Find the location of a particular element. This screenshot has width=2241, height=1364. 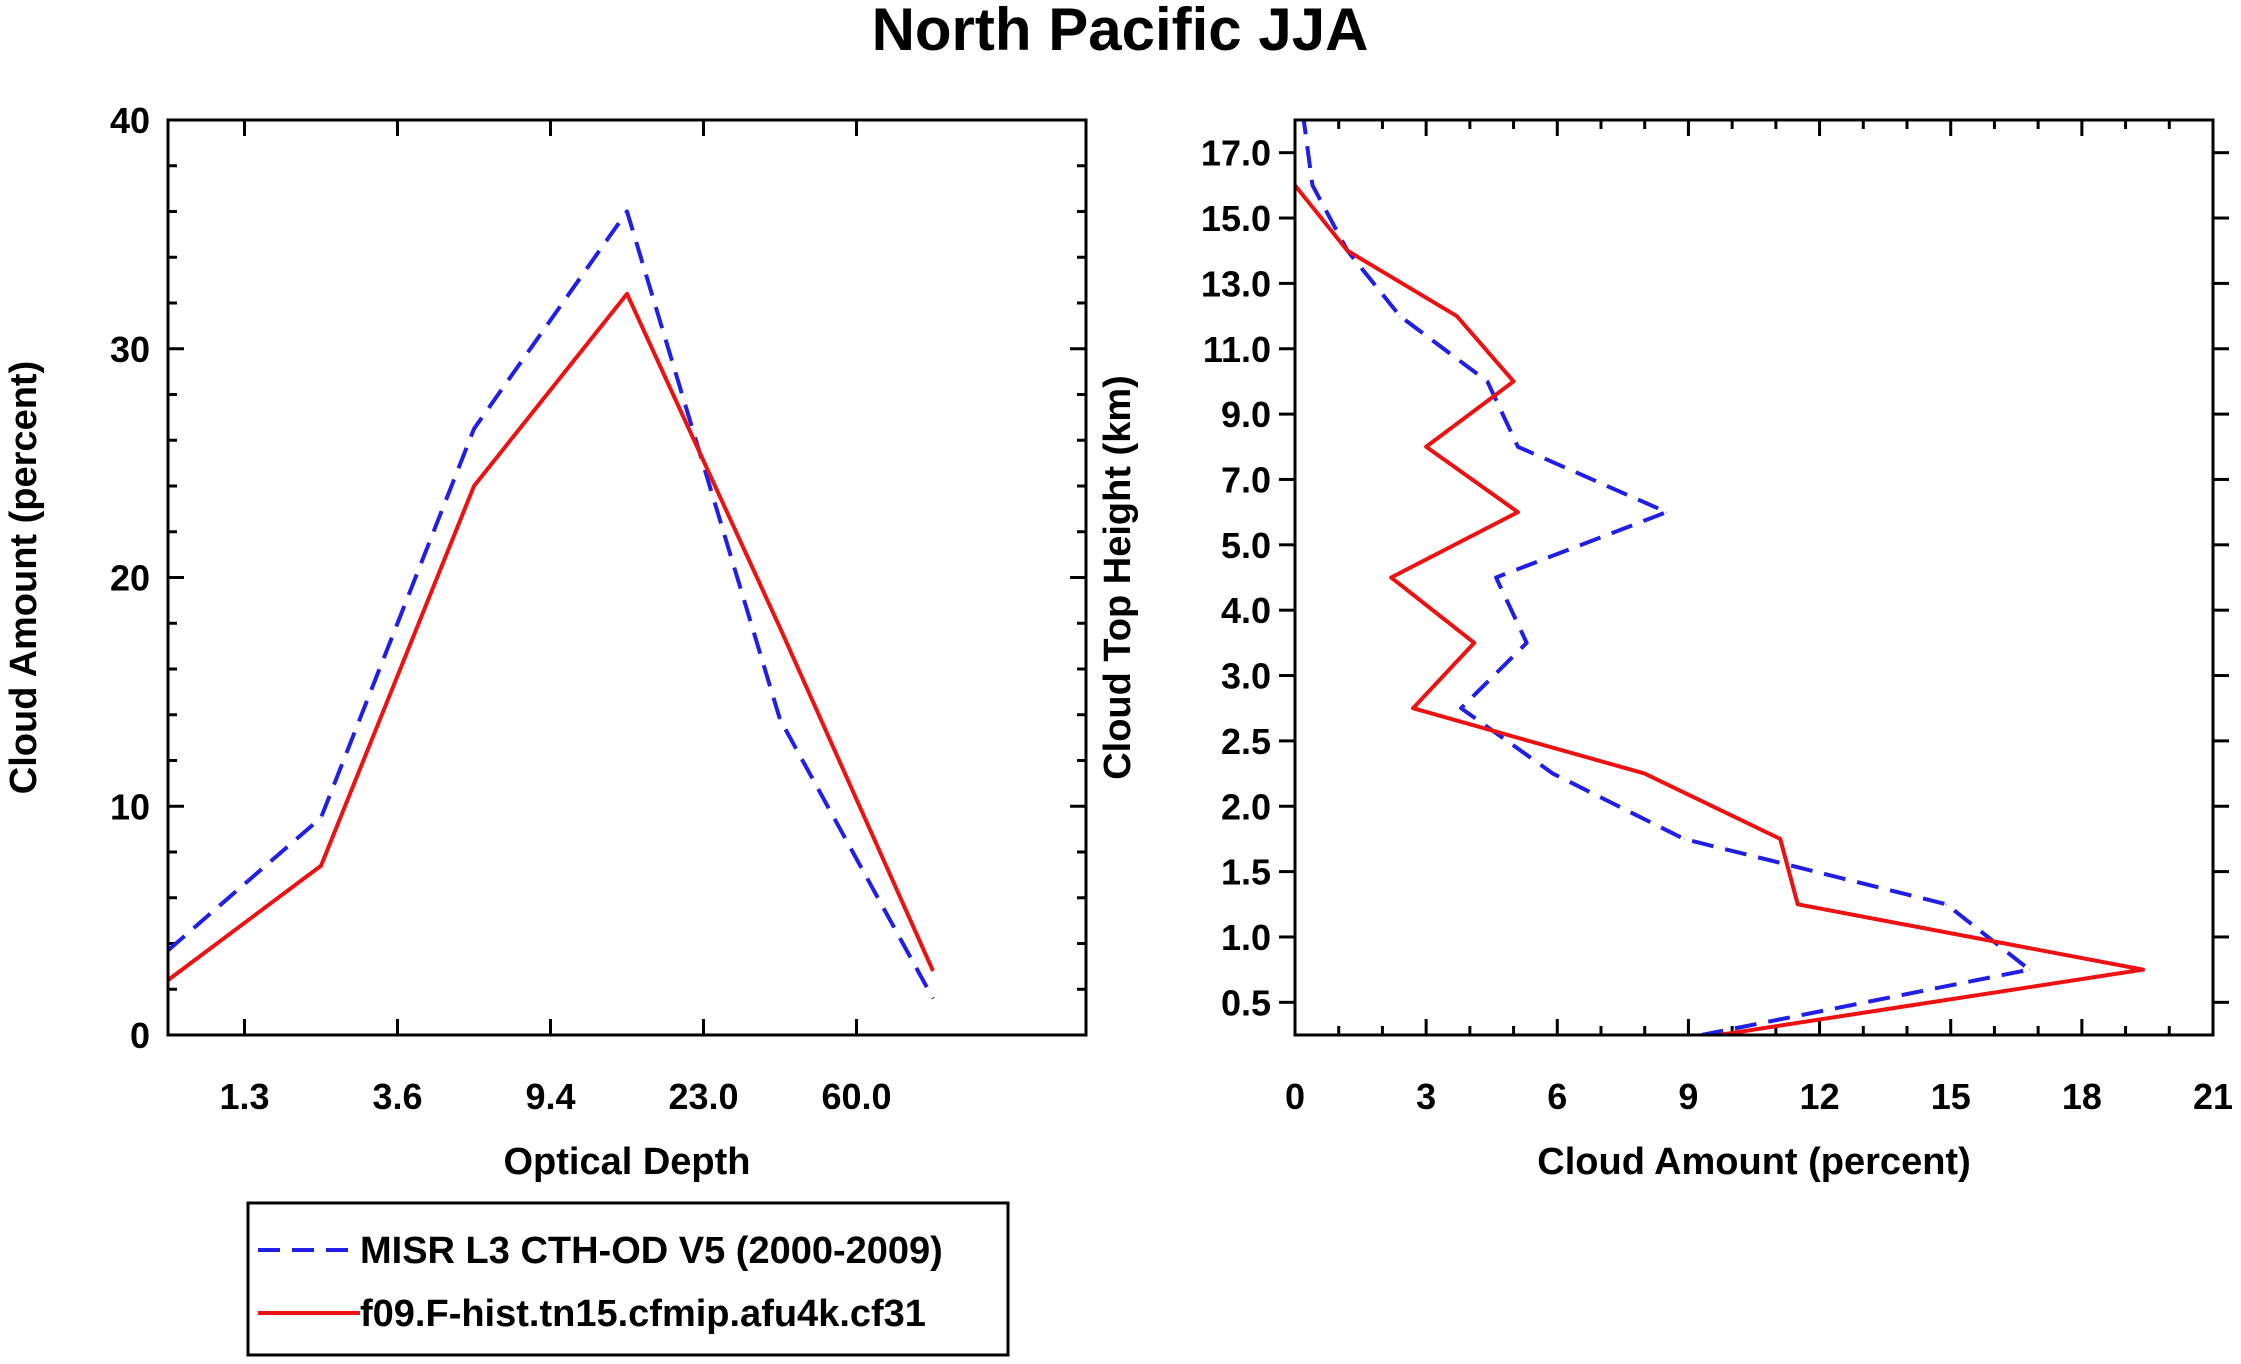

figure-title: North Pacific JJA is located at coordinates (1120, 31).